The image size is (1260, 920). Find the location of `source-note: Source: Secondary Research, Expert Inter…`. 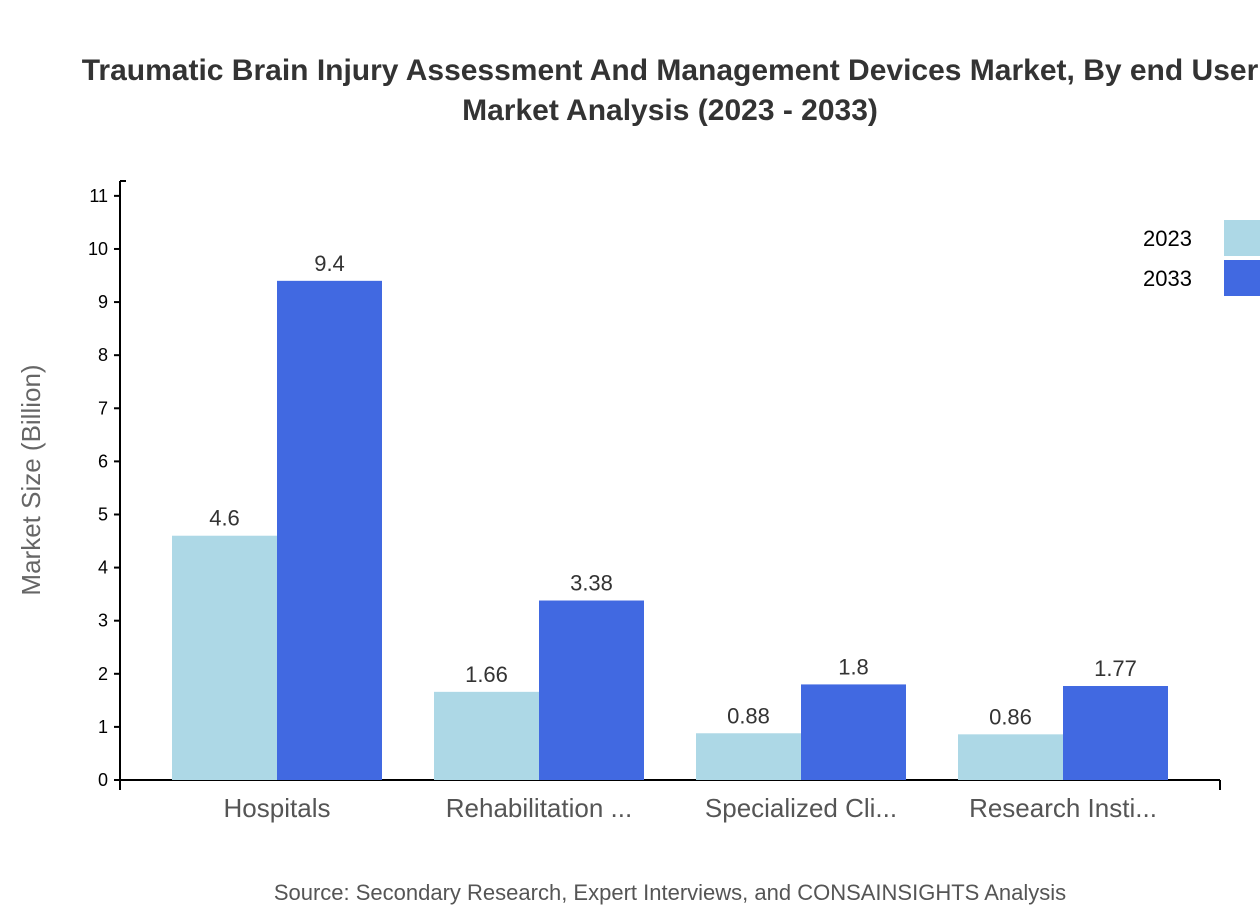

source-note: Source: Secondary Research, Expert Inter… is located at coordinates (670, 892).